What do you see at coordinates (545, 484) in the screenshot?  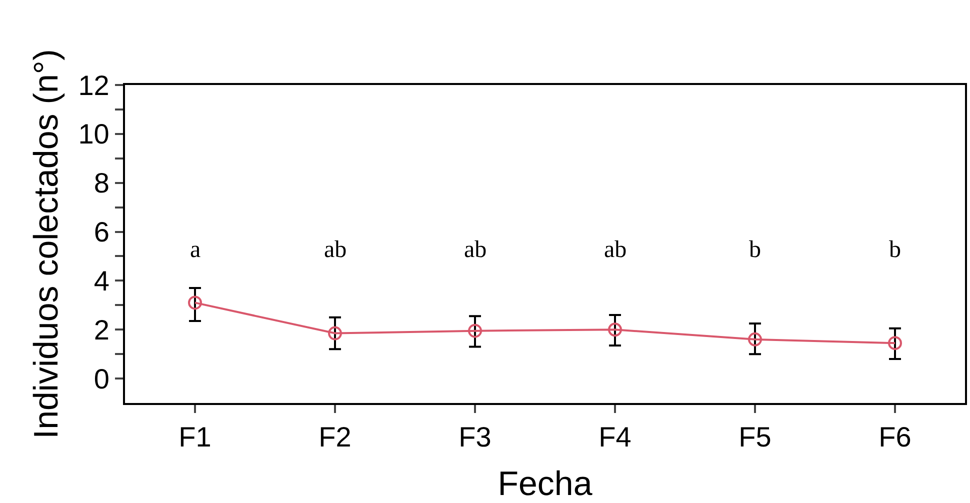 I see `x-axis-title: Fecha` at bounding box center [545, 484].